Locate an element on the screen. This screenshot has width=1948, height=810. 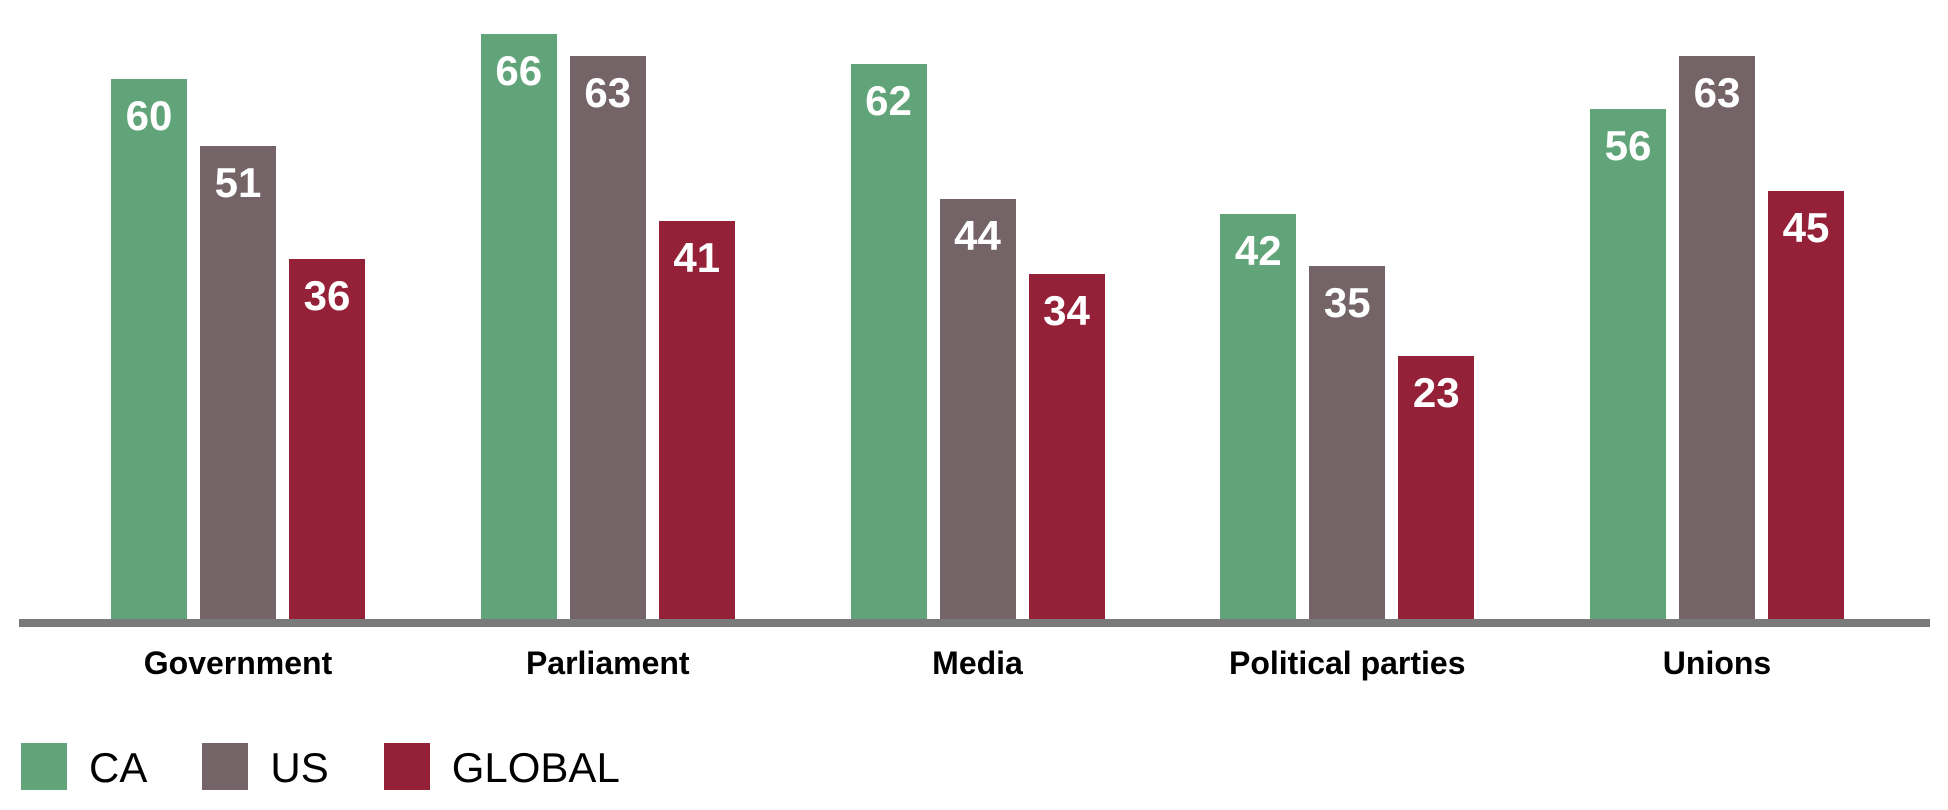
bar-group-unions: 56 63 45 is located at coordinates (1717, 309).